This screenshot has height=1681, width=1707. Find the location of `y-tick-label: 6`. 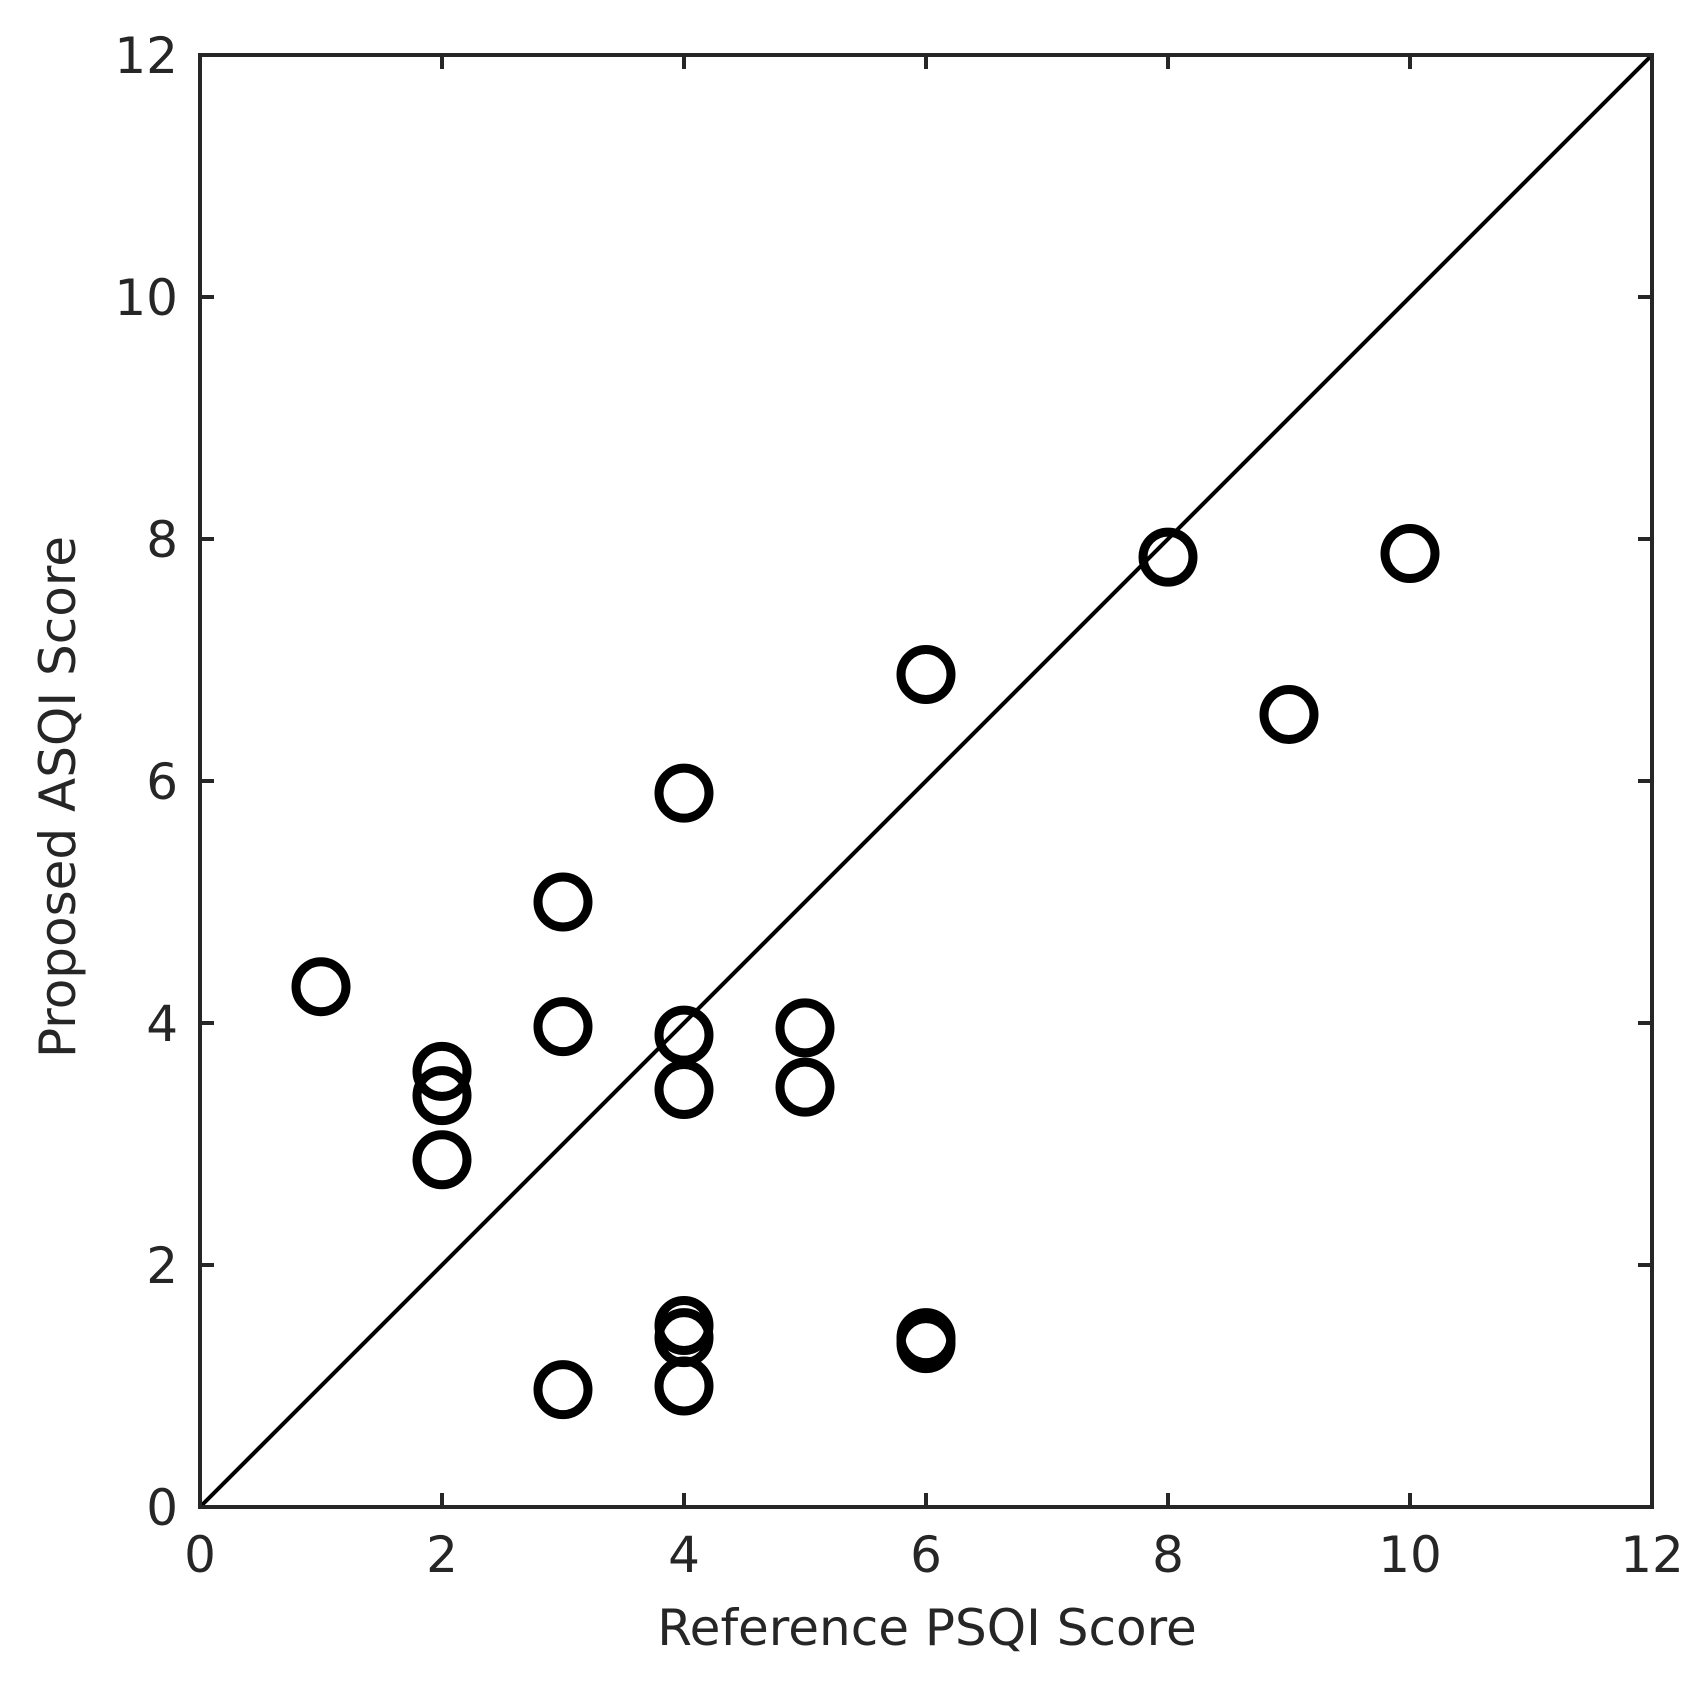

y-tick-label: 6 is located at coordinates (162, 782).